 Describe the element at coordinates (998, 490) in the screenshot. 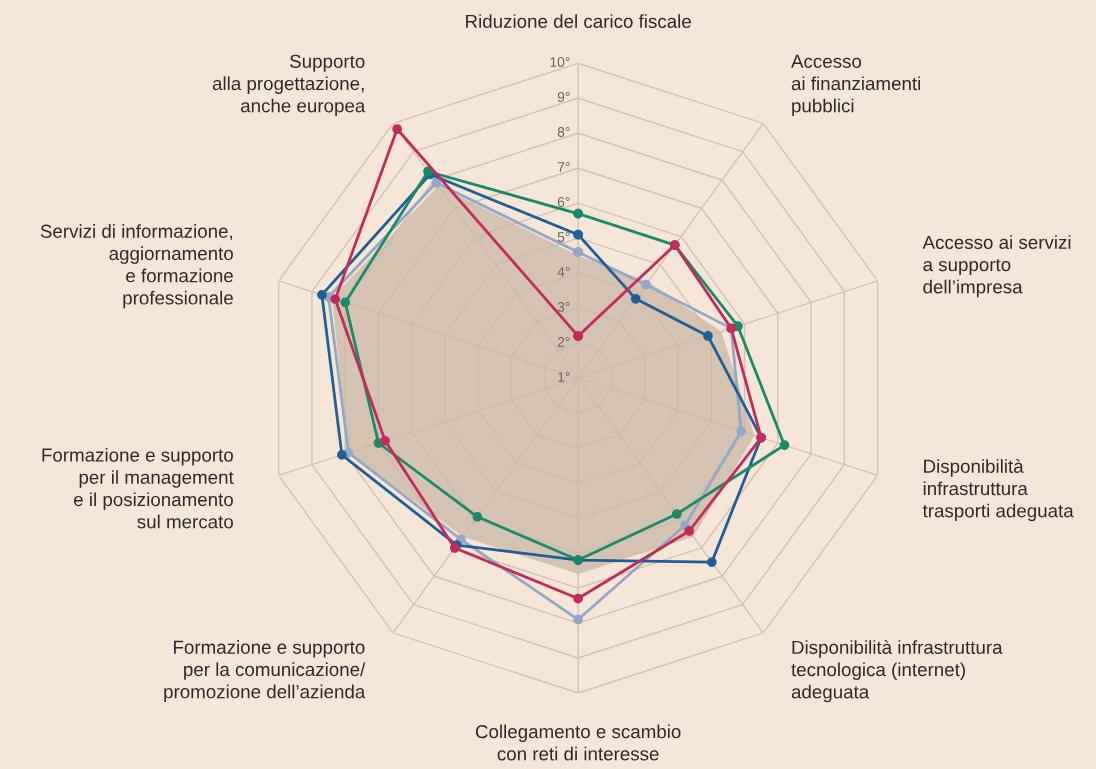

I see `spoke-label: Disponibilità infrastruttura trasporti adeguata` at that location.